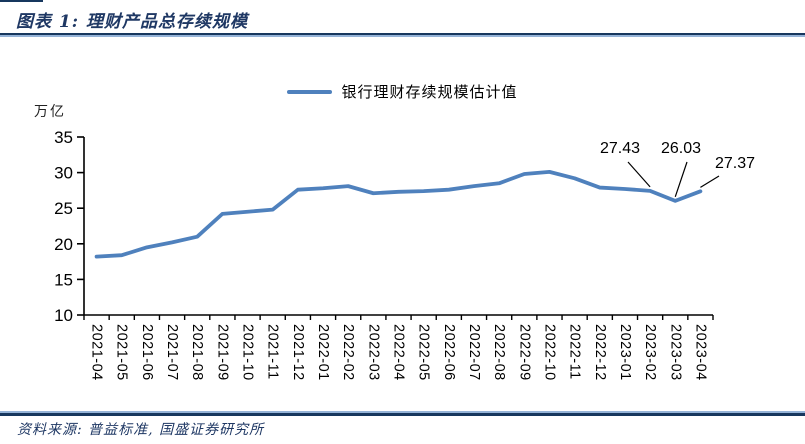  Describe the element at coordinates (399, 352) in the screenshot. I see `x-axis-label: 2022-04` at that location.